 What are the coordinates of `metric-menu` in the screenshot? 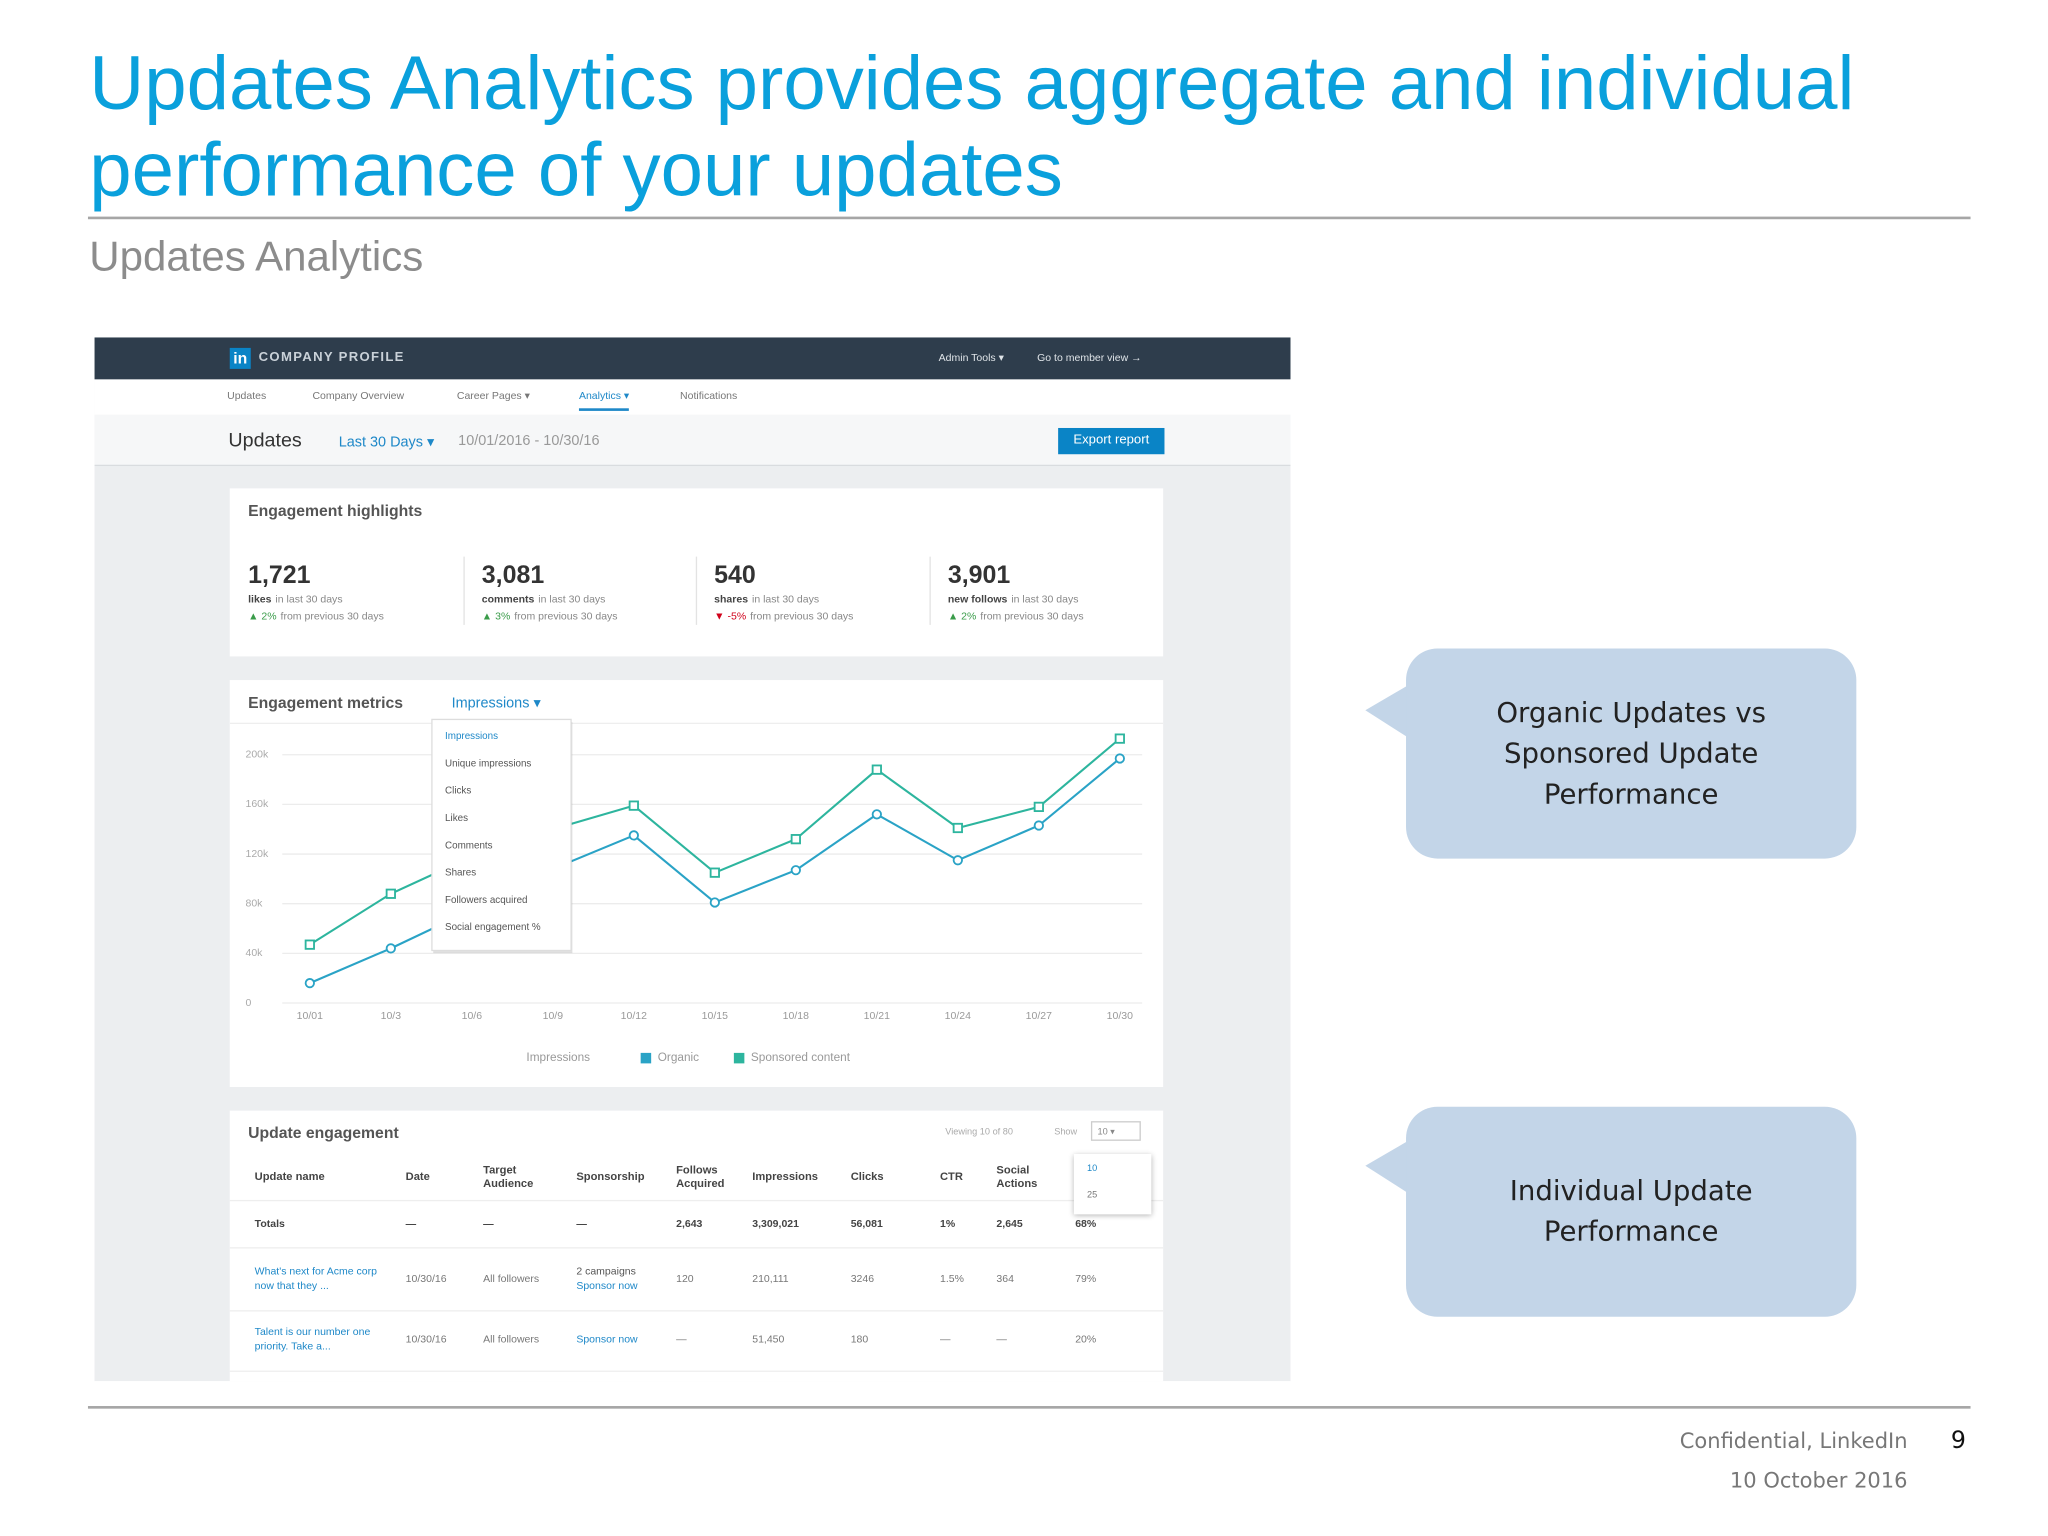 It's located at (501, 835).